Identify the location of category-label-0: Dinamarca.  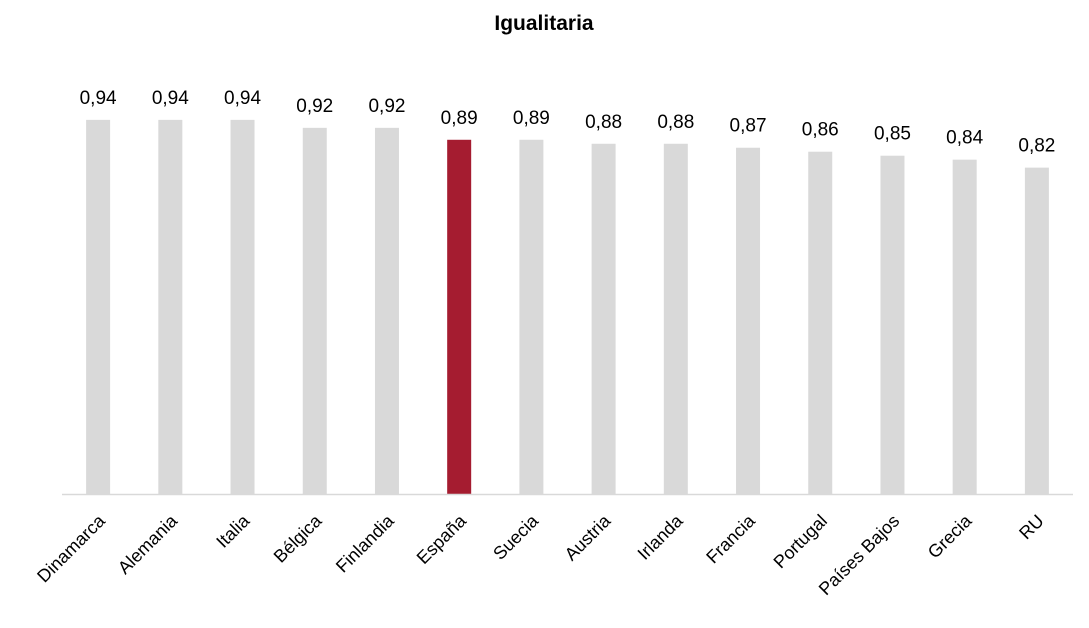
(71, 548).